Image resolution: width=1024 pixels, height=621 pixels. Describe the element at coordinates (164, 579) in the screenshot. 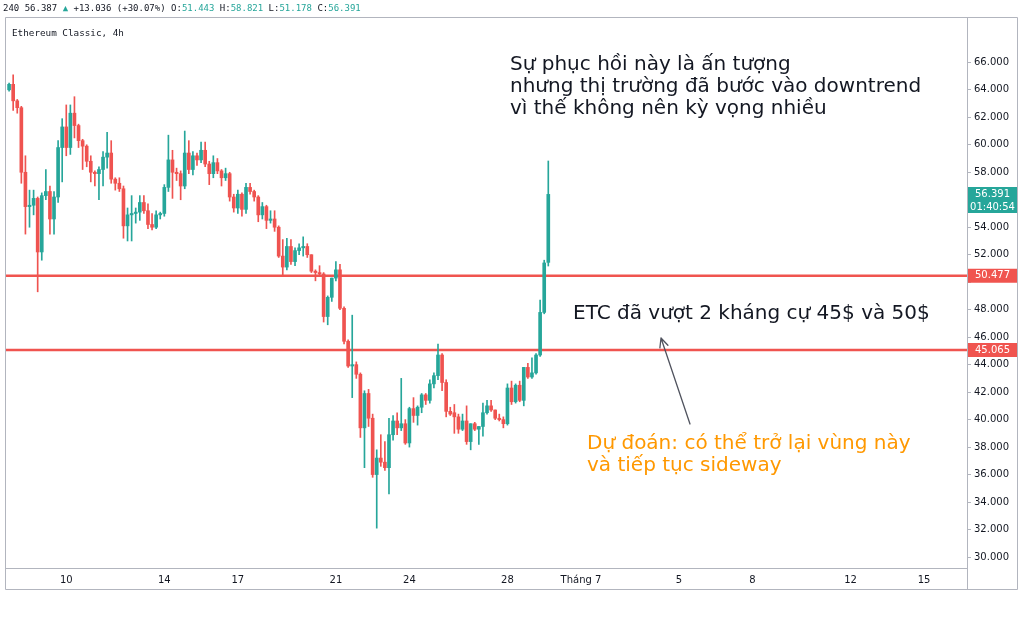

I see `x-tick-label: 14` at that location.